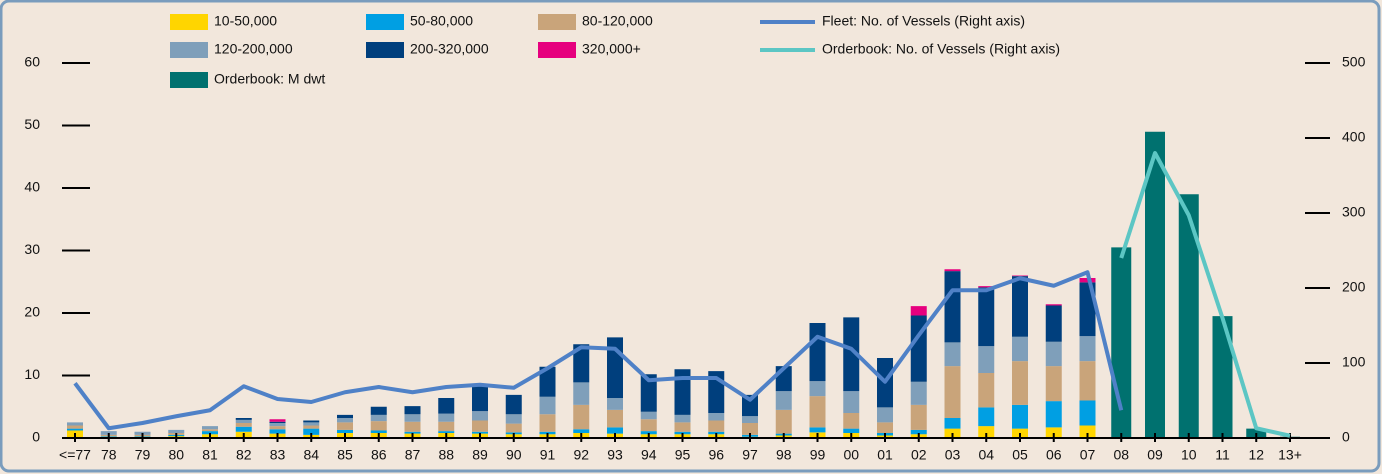  Describe the element at coordinates (379, 455) in the screenshot. I see `x-tick-label: 86` at that location.